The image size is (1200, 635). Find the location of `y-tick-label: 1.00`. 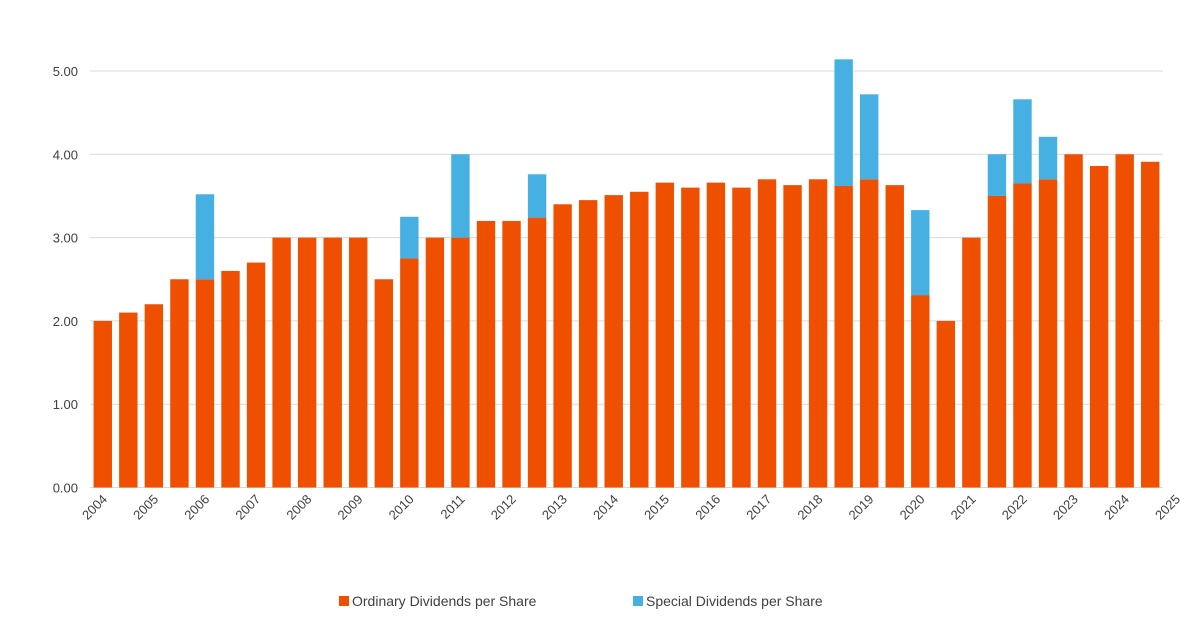

y-tick-label: 1.00 is located at coordinates (65, 404).